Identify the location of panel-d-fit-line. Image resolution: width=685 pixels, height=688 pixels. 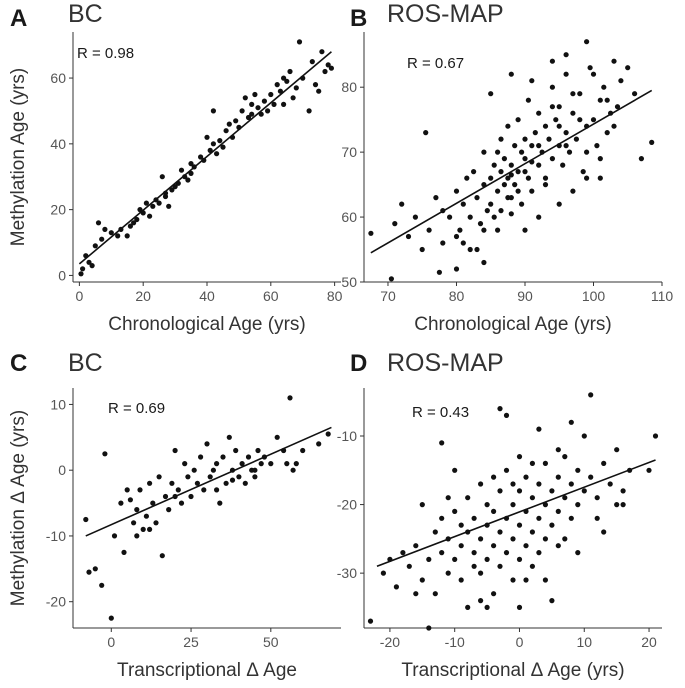
(516, 513).